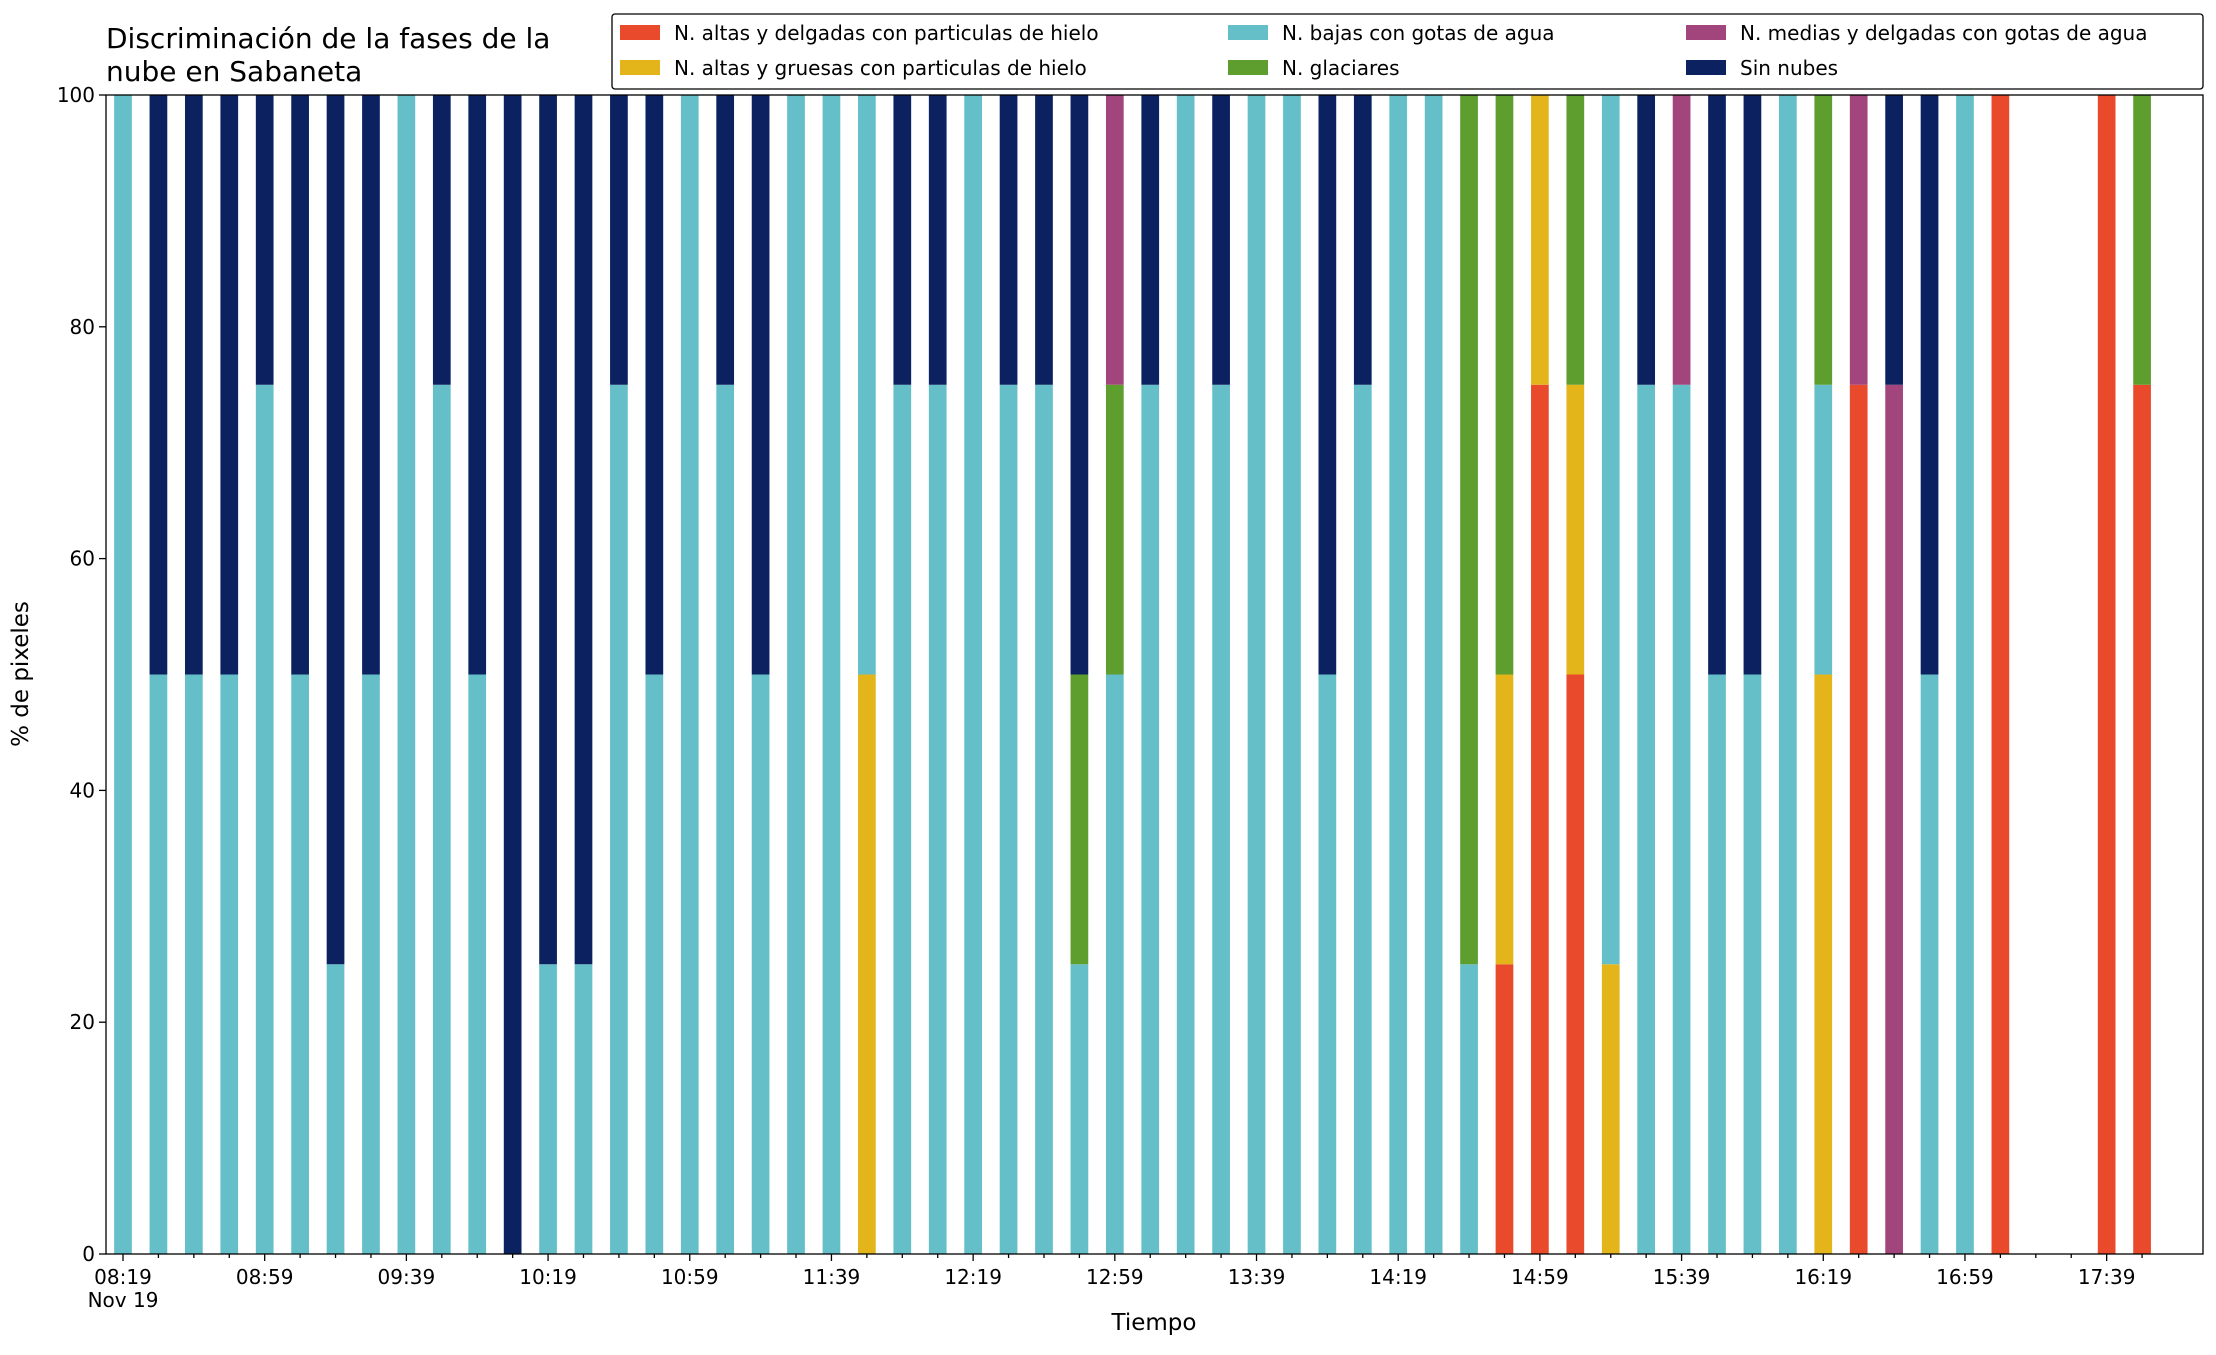  I want to click on x-axis-label: Tiempo, so click(1154, 1323).